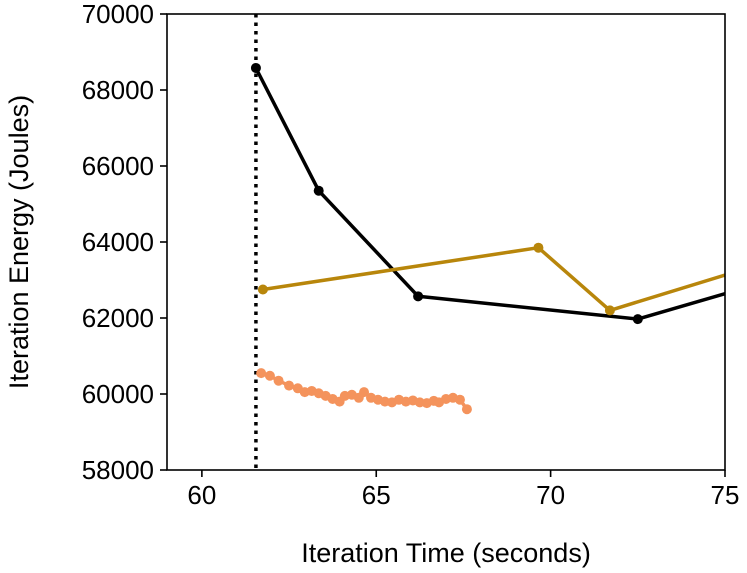  I want to click on y-tick-label: 60000, so click(118, 394).